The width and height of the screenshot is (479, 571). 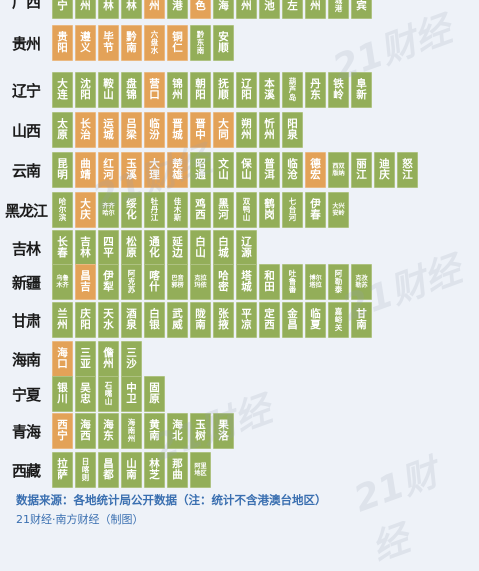 I want to click on city-name: 齐齐哈尔, so click(x=108, y=209).